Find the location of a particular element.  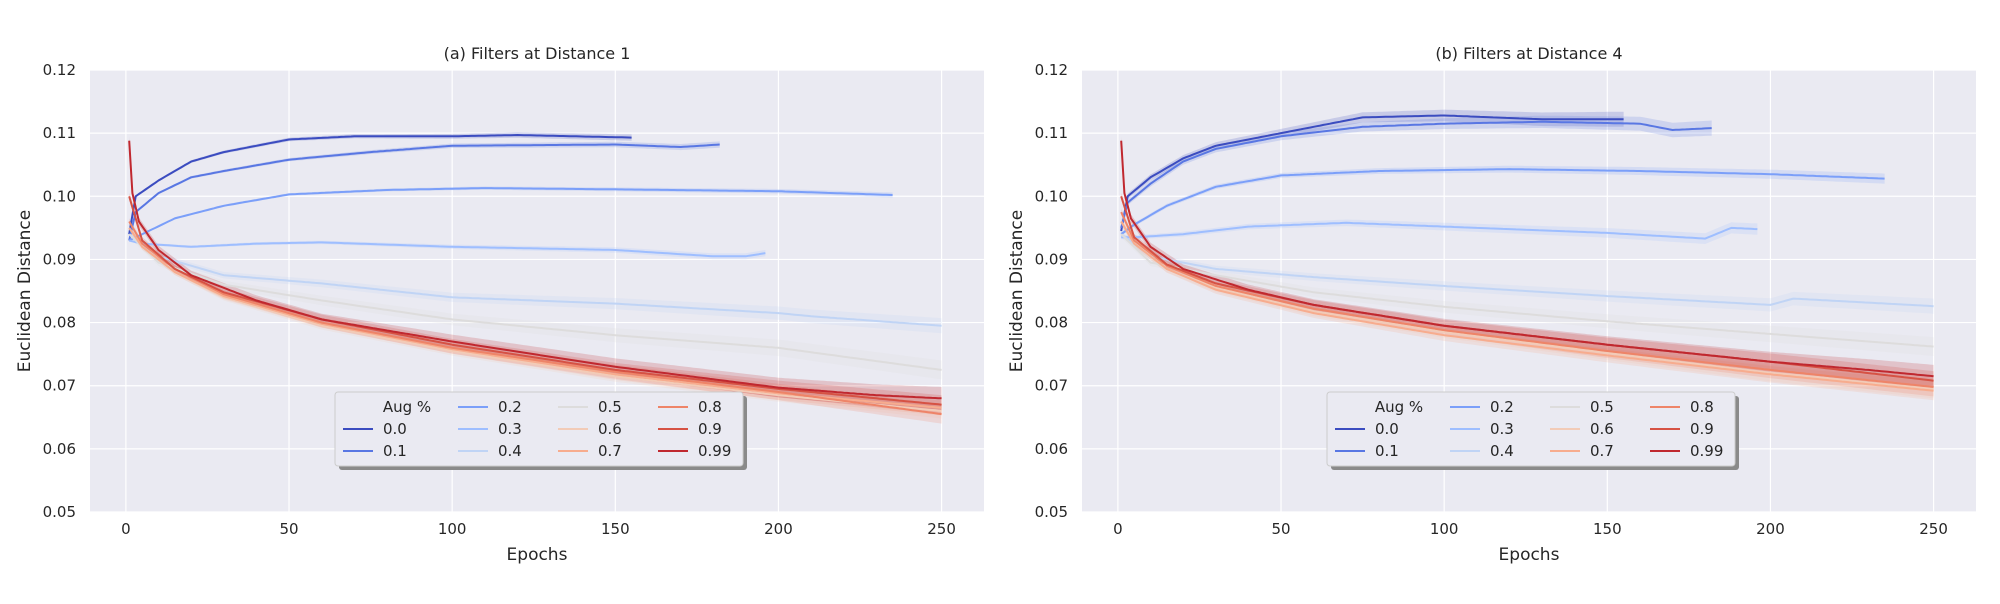

legend-item: 0.9 is located at coordinates (1682, 429).